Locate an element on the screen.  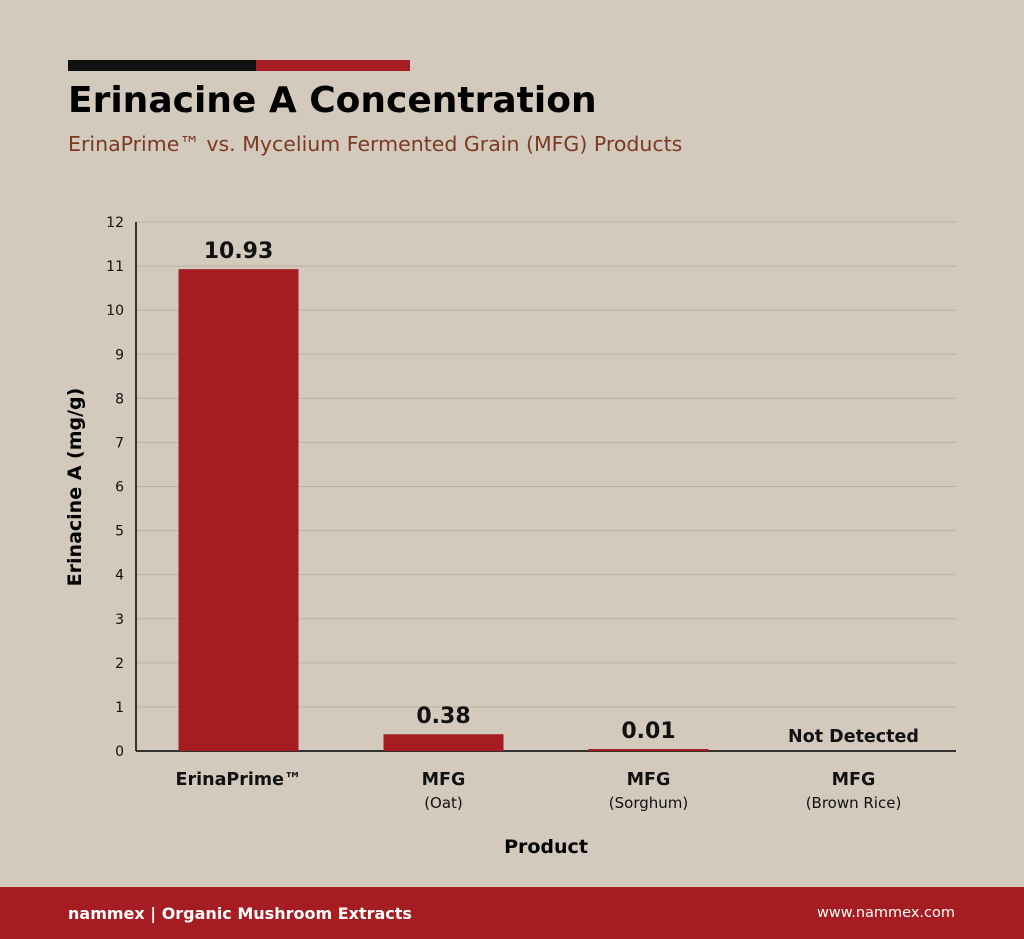
y-tick-label-3: 3 is located at coordinates (119, 620).